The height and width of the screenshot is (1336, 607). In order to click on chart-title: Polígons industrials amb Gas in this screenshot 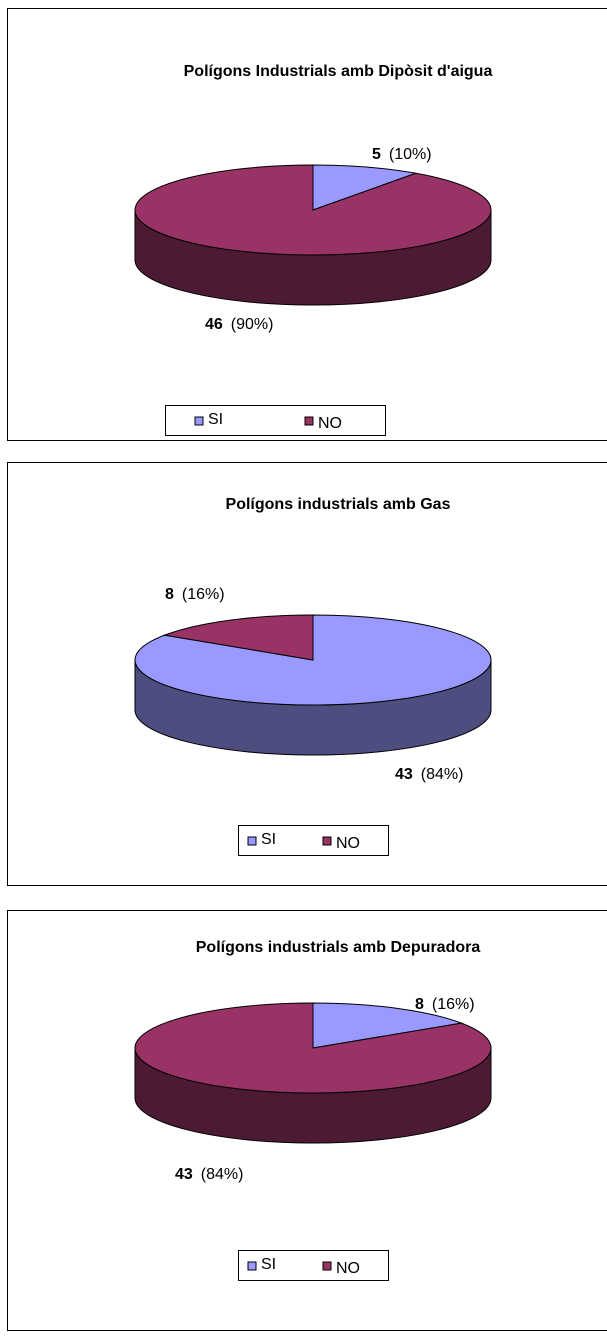, I will do `click(338, 504)`.